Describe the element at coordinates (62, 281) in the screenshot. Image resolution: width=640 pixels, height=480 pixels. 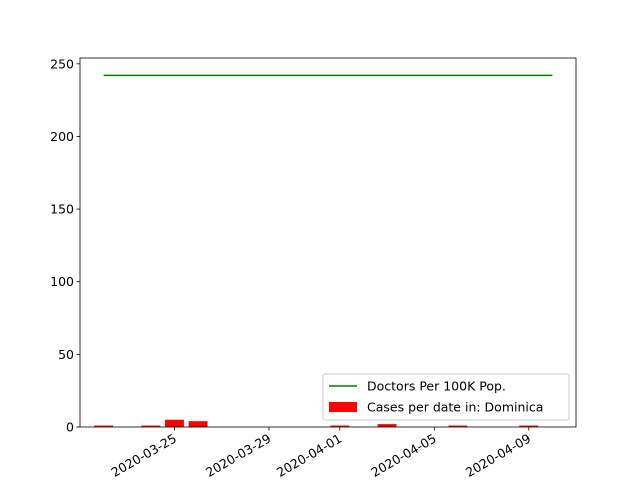
I see `y-tick-label: 100` at that location.